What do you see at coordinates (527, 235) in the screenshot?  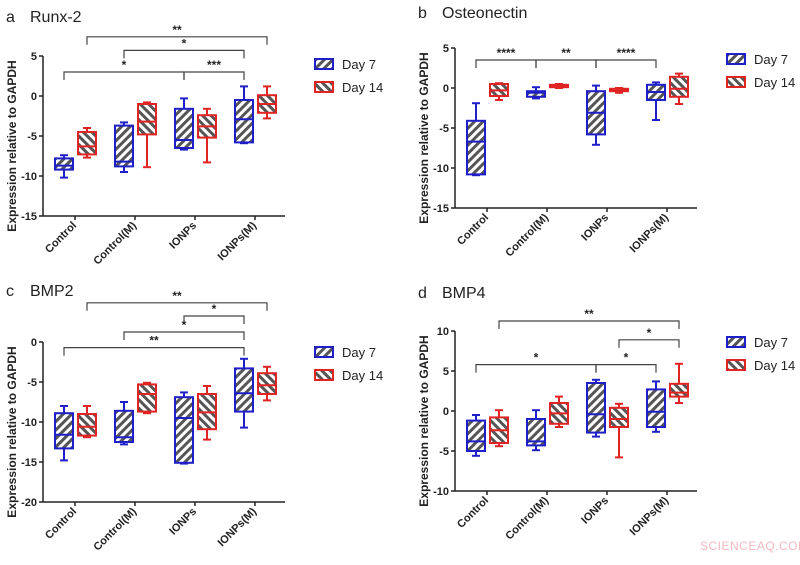 I see `x-tick-label: Control(M)` at bounding box center [527, 235].